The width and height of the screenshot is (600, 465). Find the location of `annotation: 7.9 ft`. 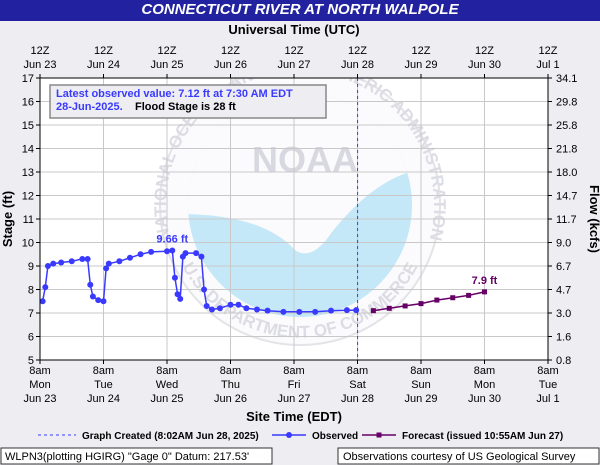

annotation: 7.9 ft is located at coordinates (485, 281).